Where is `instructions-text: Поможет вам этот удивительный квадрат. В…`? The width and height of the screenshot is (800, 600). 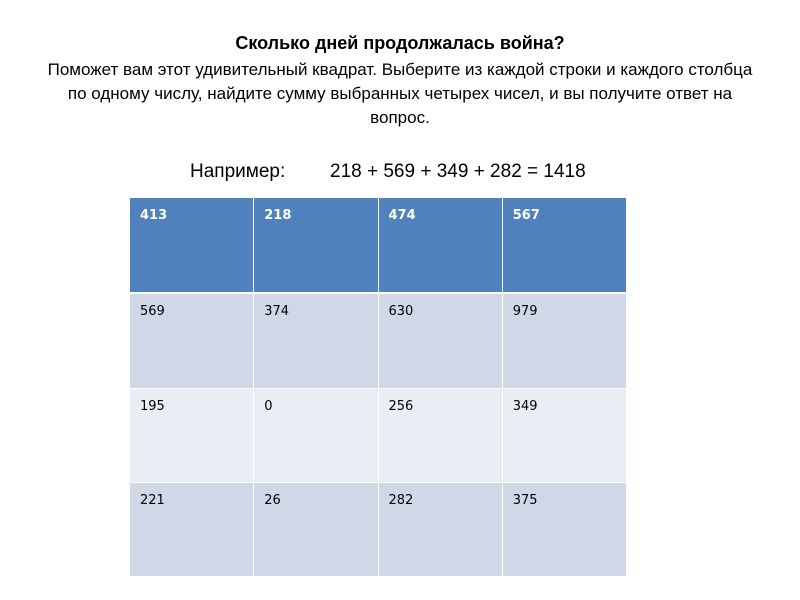 instructions-text: Поможет вам этот удивительный квадрат. В… is located at coordinates (400, 93).